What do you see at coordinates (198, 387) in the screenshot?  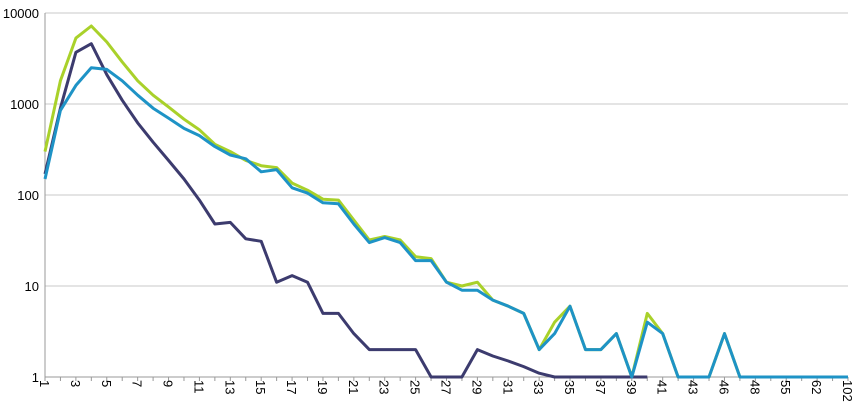 I see `x-tick-label: 11` at bounding box center [198, 387].